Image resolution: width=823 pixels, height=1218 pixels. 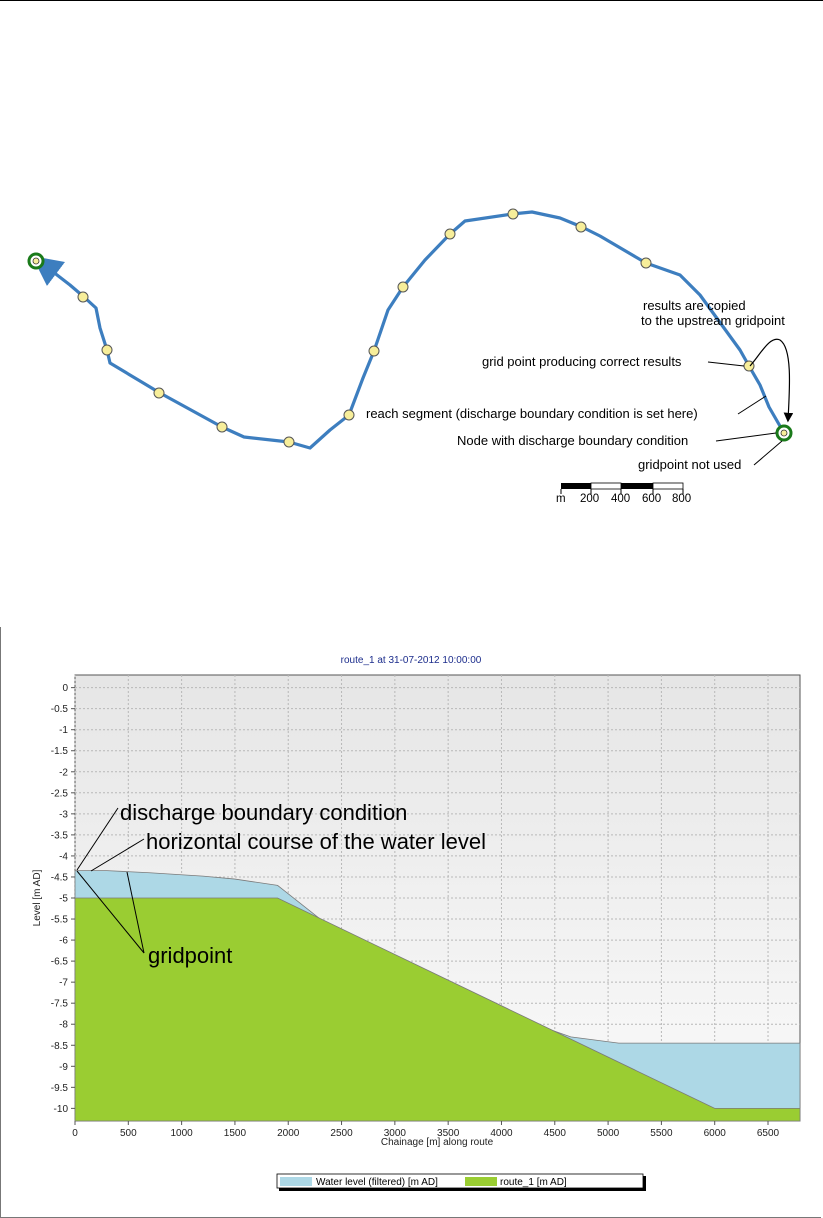 I want to click on x-tick-label: 6500, so click(x=768, y=1133).